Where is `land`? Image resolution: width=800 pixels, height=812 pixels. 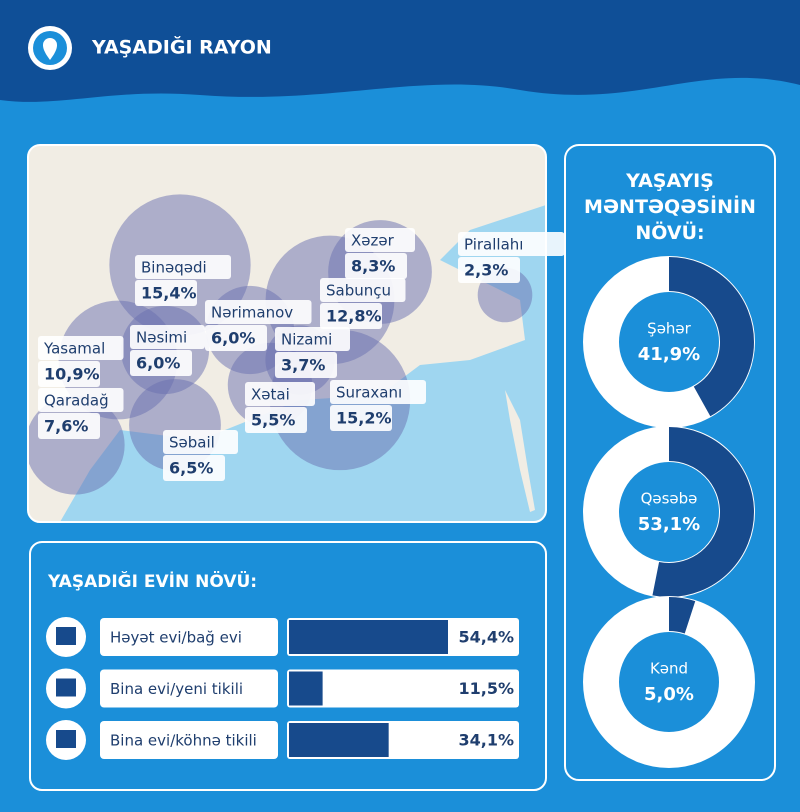
land is located at coordinates (520, 451).